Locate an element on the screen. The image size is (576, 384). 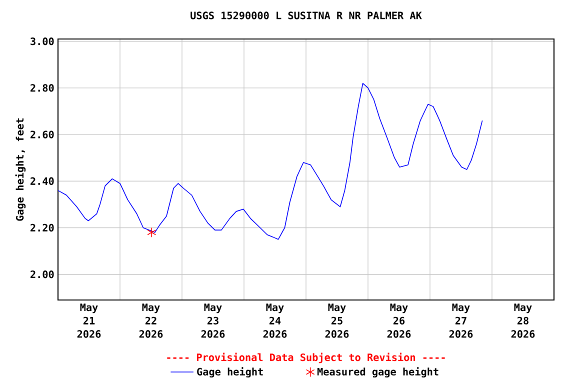
y-tick-label: 2.00 is located at coordinates (42, 274).